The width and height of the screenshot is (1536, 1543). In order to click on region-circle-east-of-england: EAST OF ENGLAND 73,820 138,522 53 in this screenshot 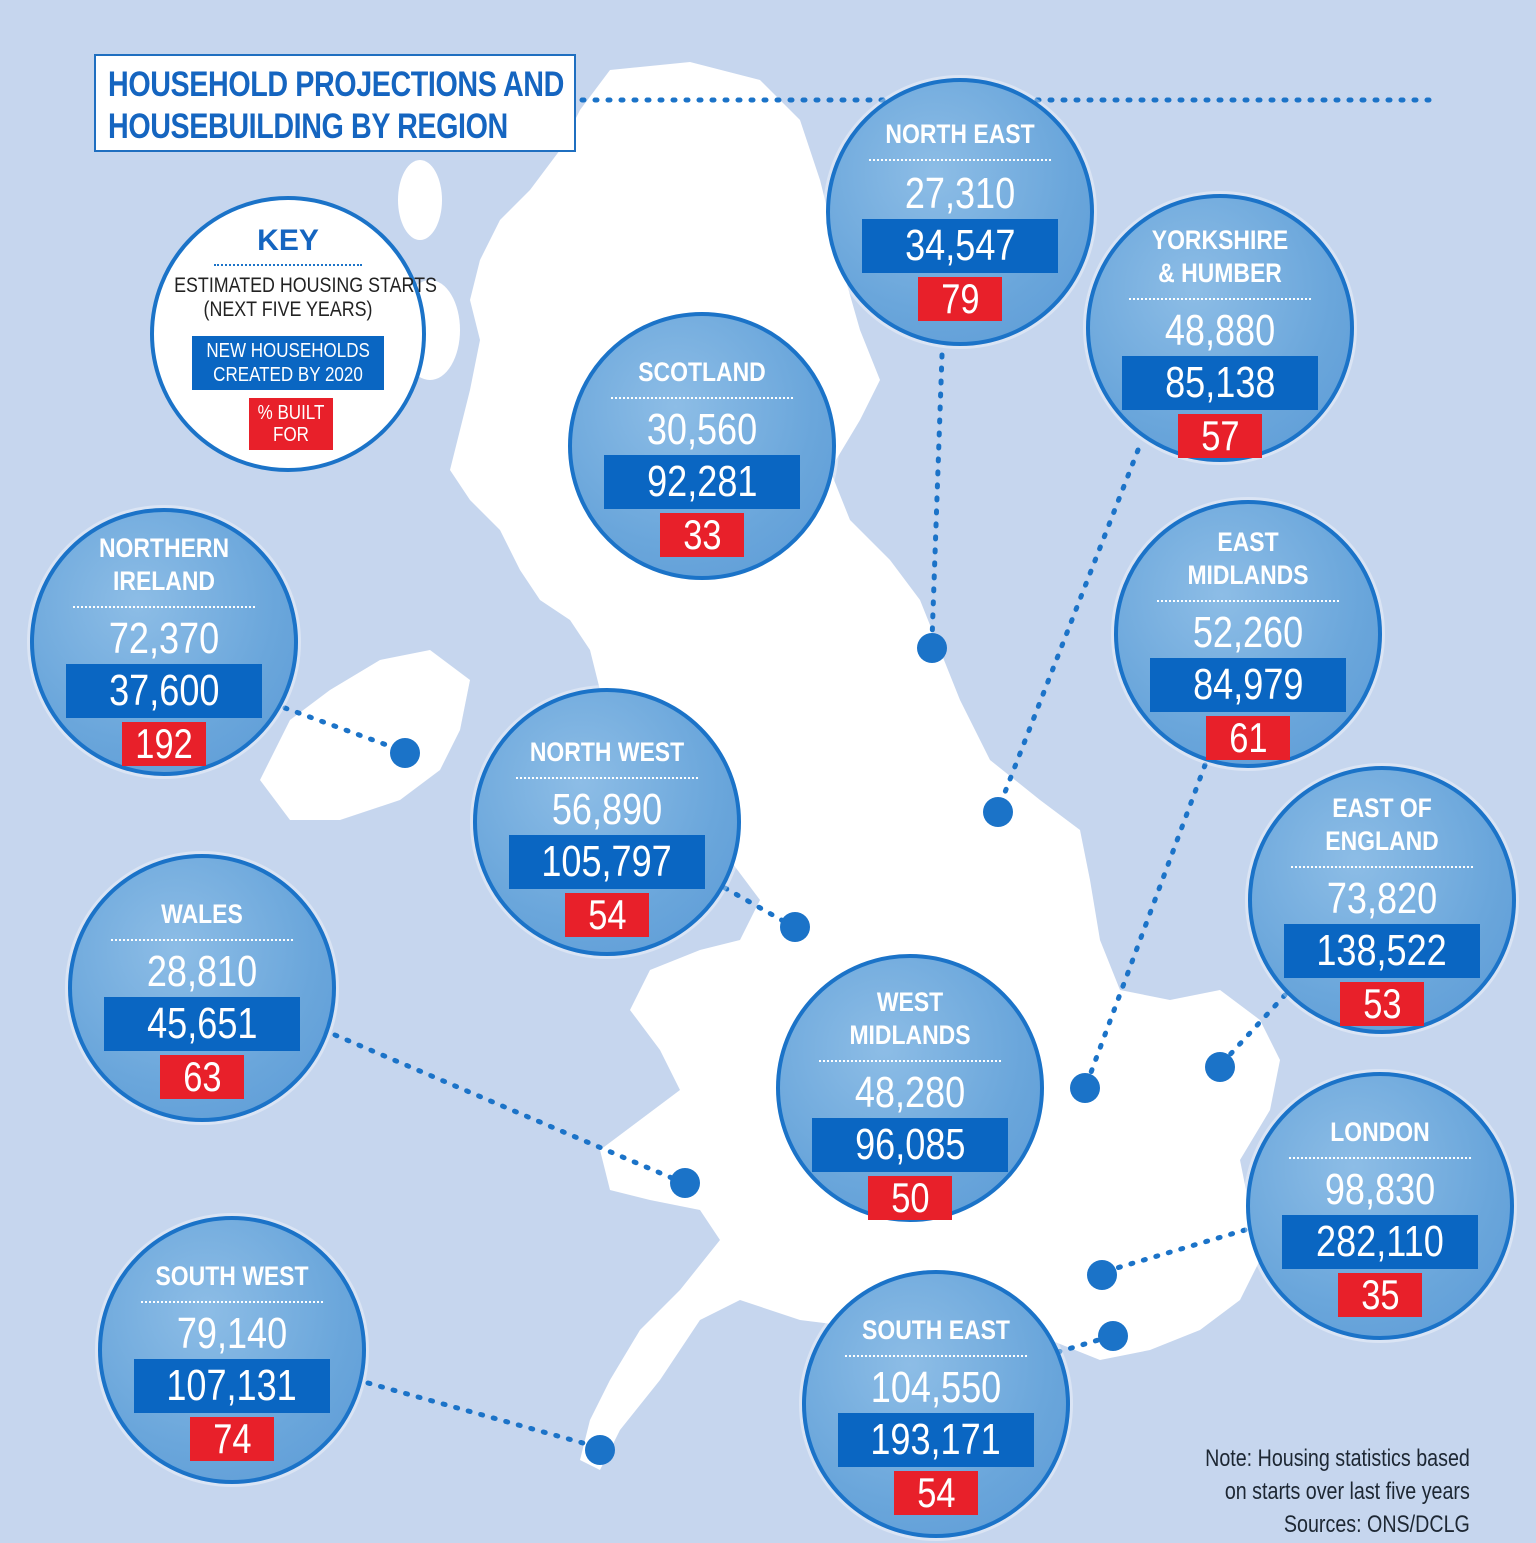, I will do `click(1382, 900)`.